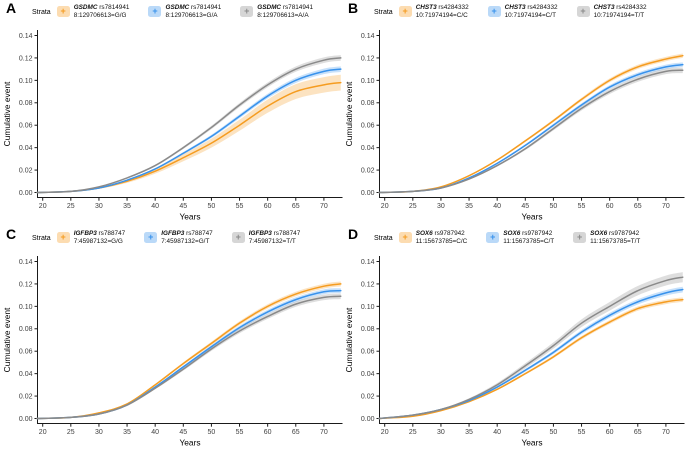 The image size is (685, 451). What do you see at coordinates (183, 432) in the screenshot?
I see `x-tick-label: 45` at bounding box center [183, 432].